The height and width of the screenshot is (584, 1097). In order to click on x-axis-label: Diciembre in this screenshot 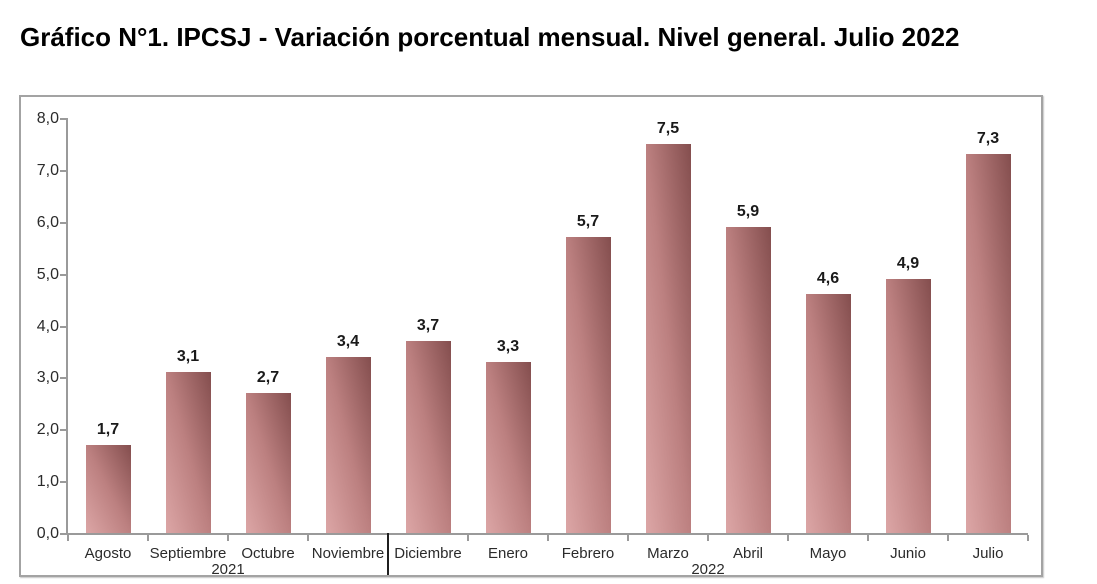, I will do `click(428, 553)`.